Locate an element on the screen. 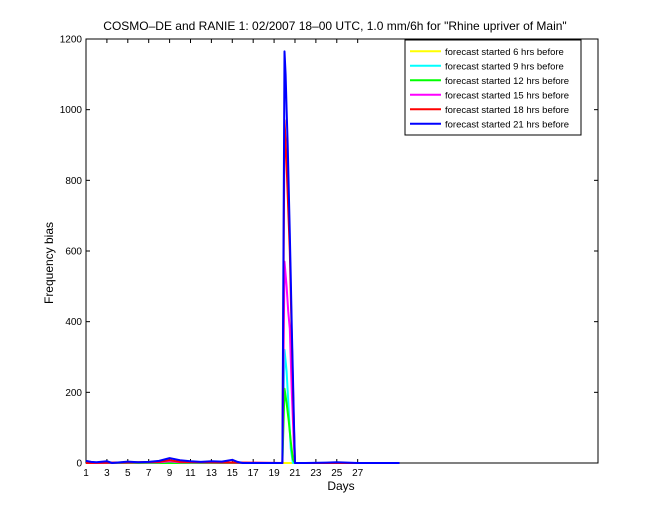 The image size is (660, 520). legend-box is located at coordinates (493, 87).